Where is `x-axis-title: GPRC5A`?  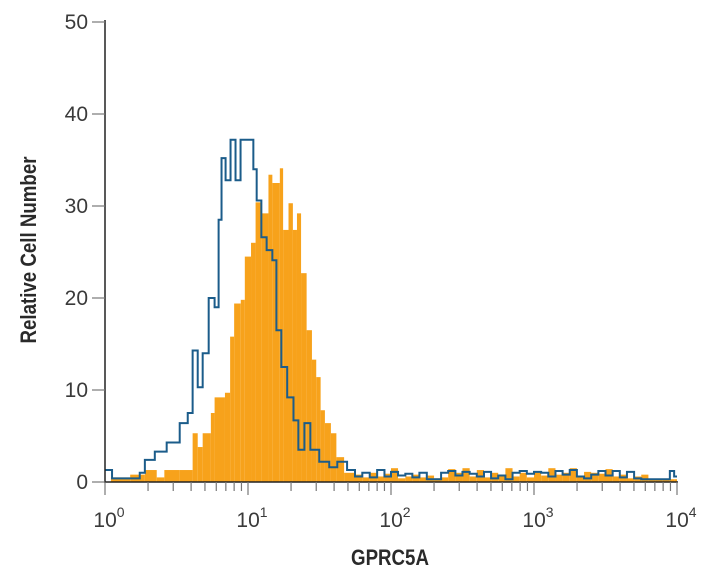 x-axis-title: GPRC5A is located at coordinates (390, 559).